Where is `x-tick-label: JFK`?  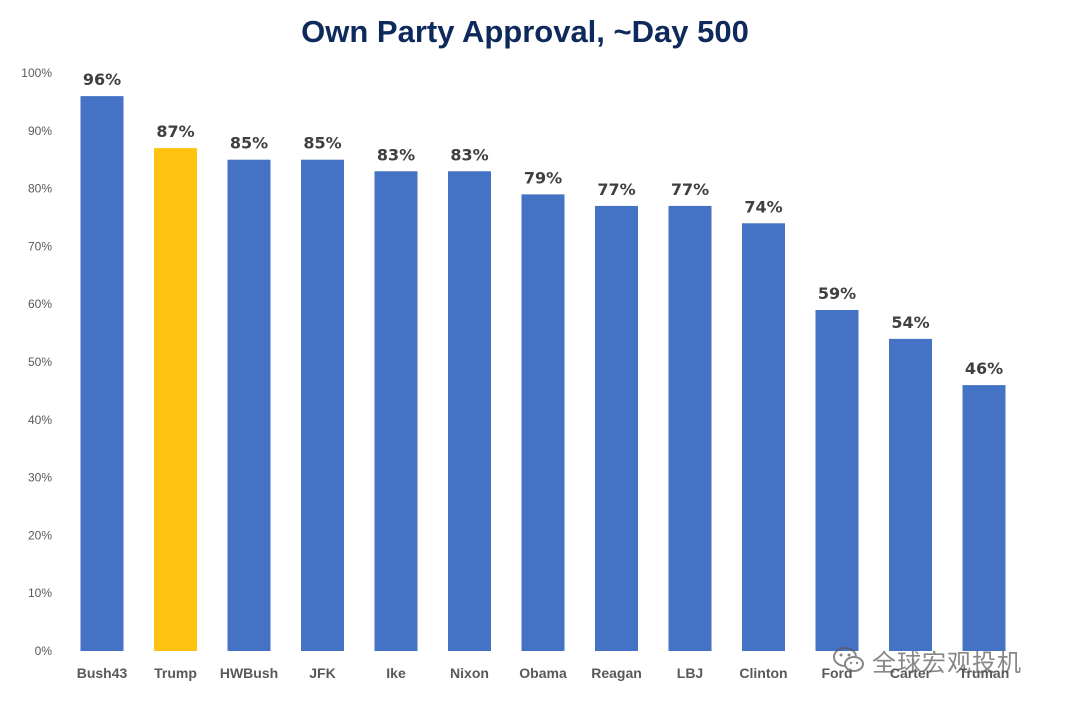 x-tick-label: JFK is located at coordinates (322, 673).